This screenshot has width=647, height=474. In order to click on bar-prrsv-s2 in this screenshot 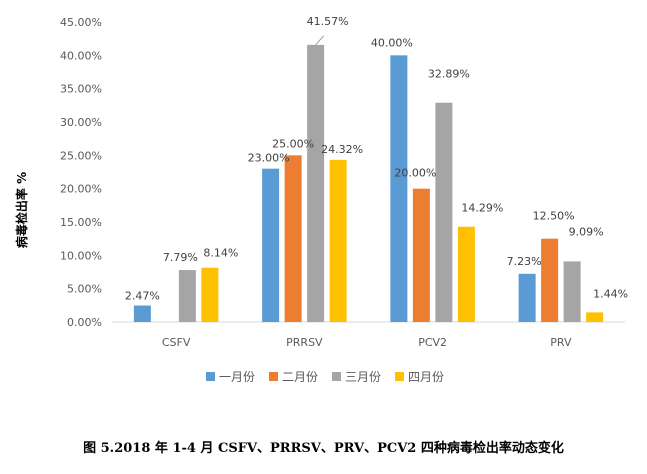, I will do `click(293, 238)`.